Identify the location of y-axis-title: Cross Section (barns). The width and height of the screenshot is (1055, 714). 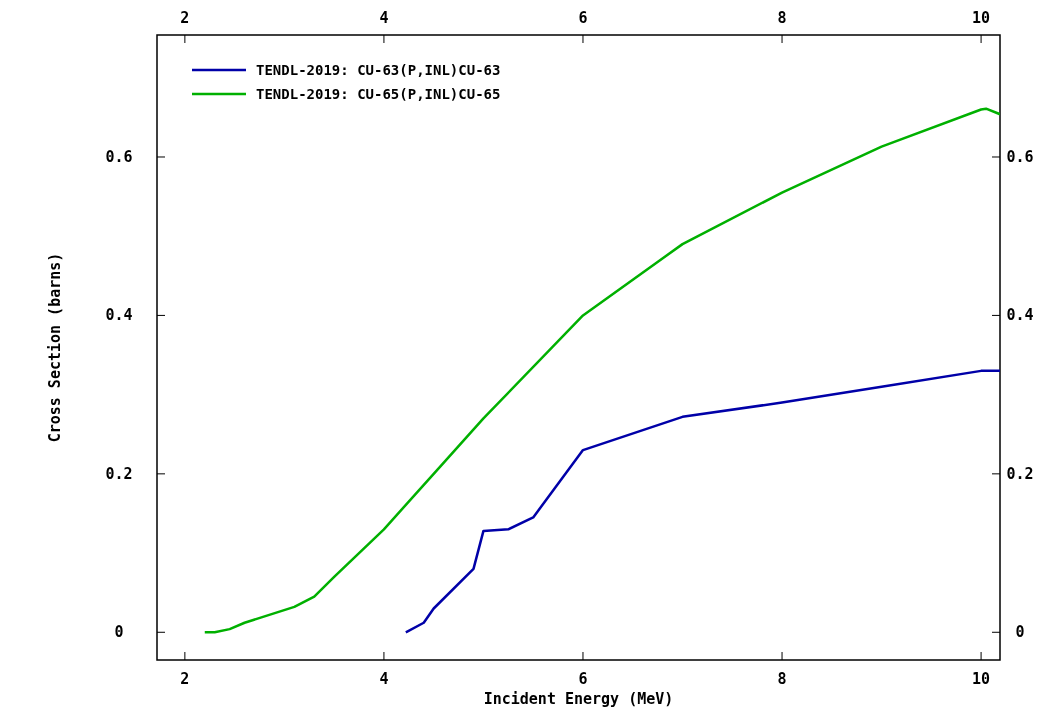
(55, 347).